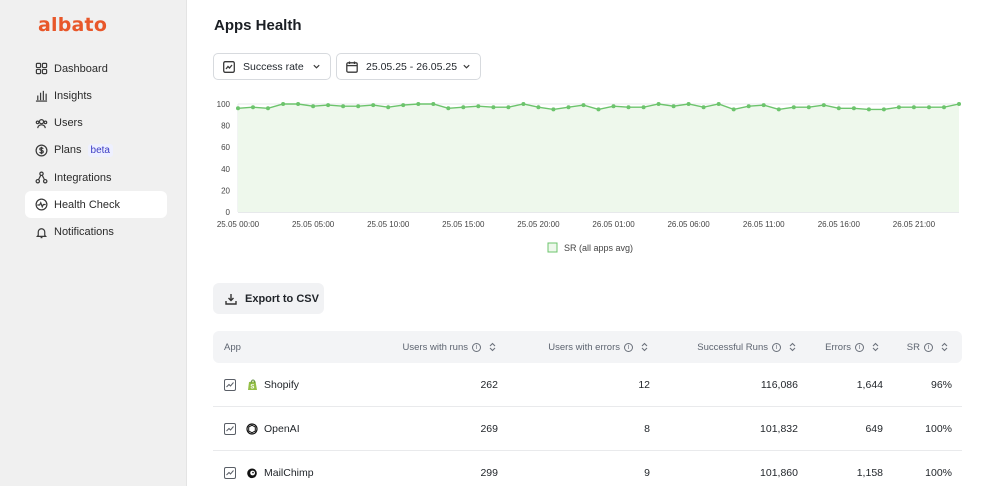 The height and width of the screenshot is (486, 990). I want to click on errors-cell: 1,644, so click(869, 385).